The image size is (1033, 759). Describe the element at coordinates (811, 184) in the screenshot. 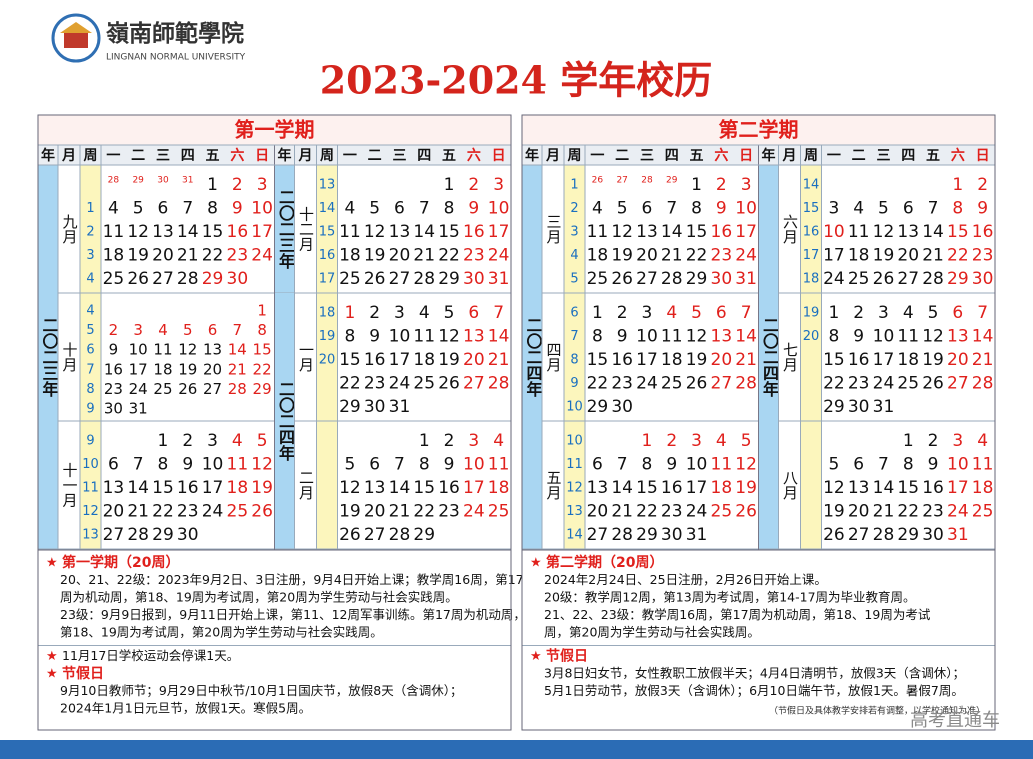

I see `week-number: 14` at that location.